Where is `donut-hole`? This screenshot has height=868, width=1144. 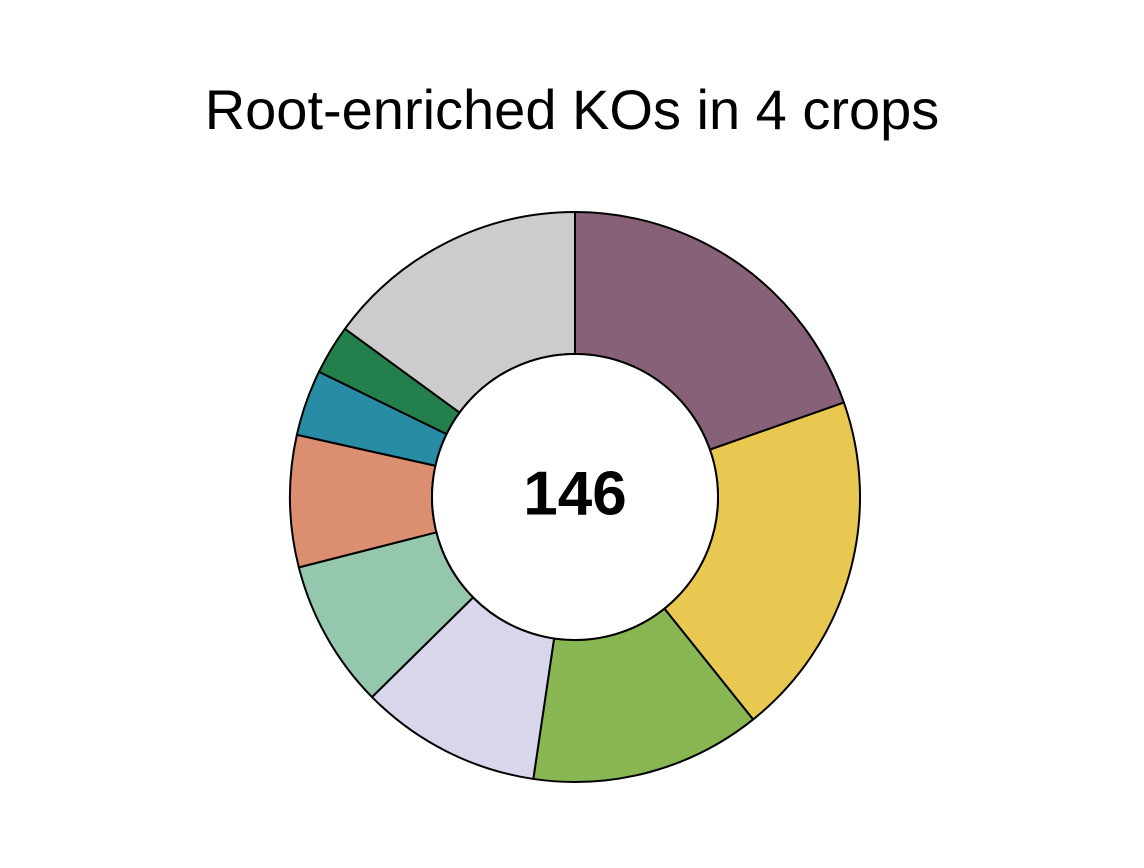 donut-hole is located at coordinates (575, 497).